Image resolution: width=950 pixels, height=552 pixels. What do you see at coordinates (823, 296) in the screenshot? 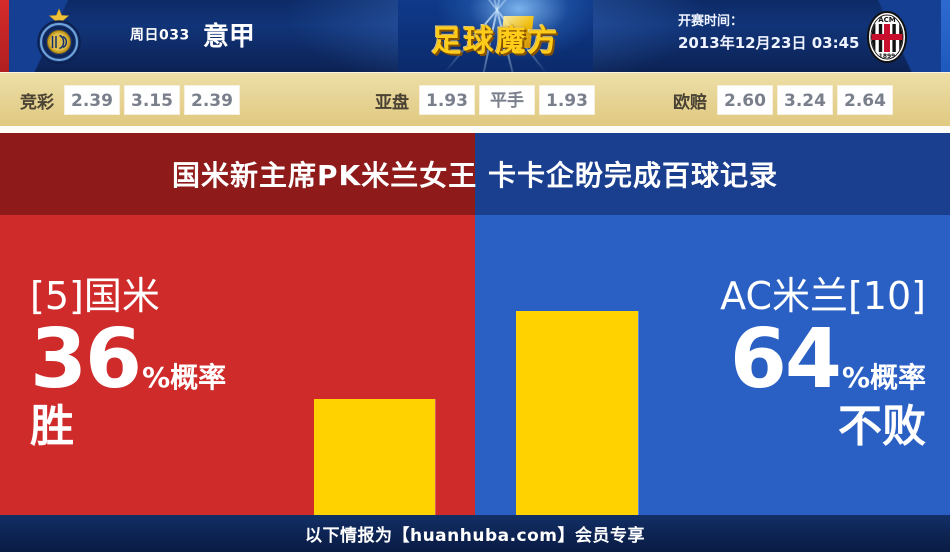
I see `away-team-name: AC米兰[10]` at bounding box center [823, 296].